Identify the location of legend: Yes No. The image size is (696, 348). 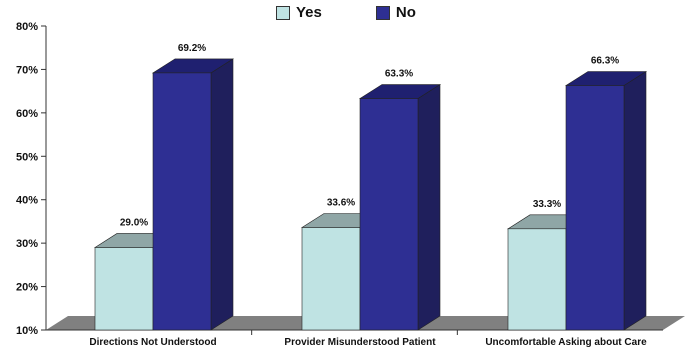
(368, 12).